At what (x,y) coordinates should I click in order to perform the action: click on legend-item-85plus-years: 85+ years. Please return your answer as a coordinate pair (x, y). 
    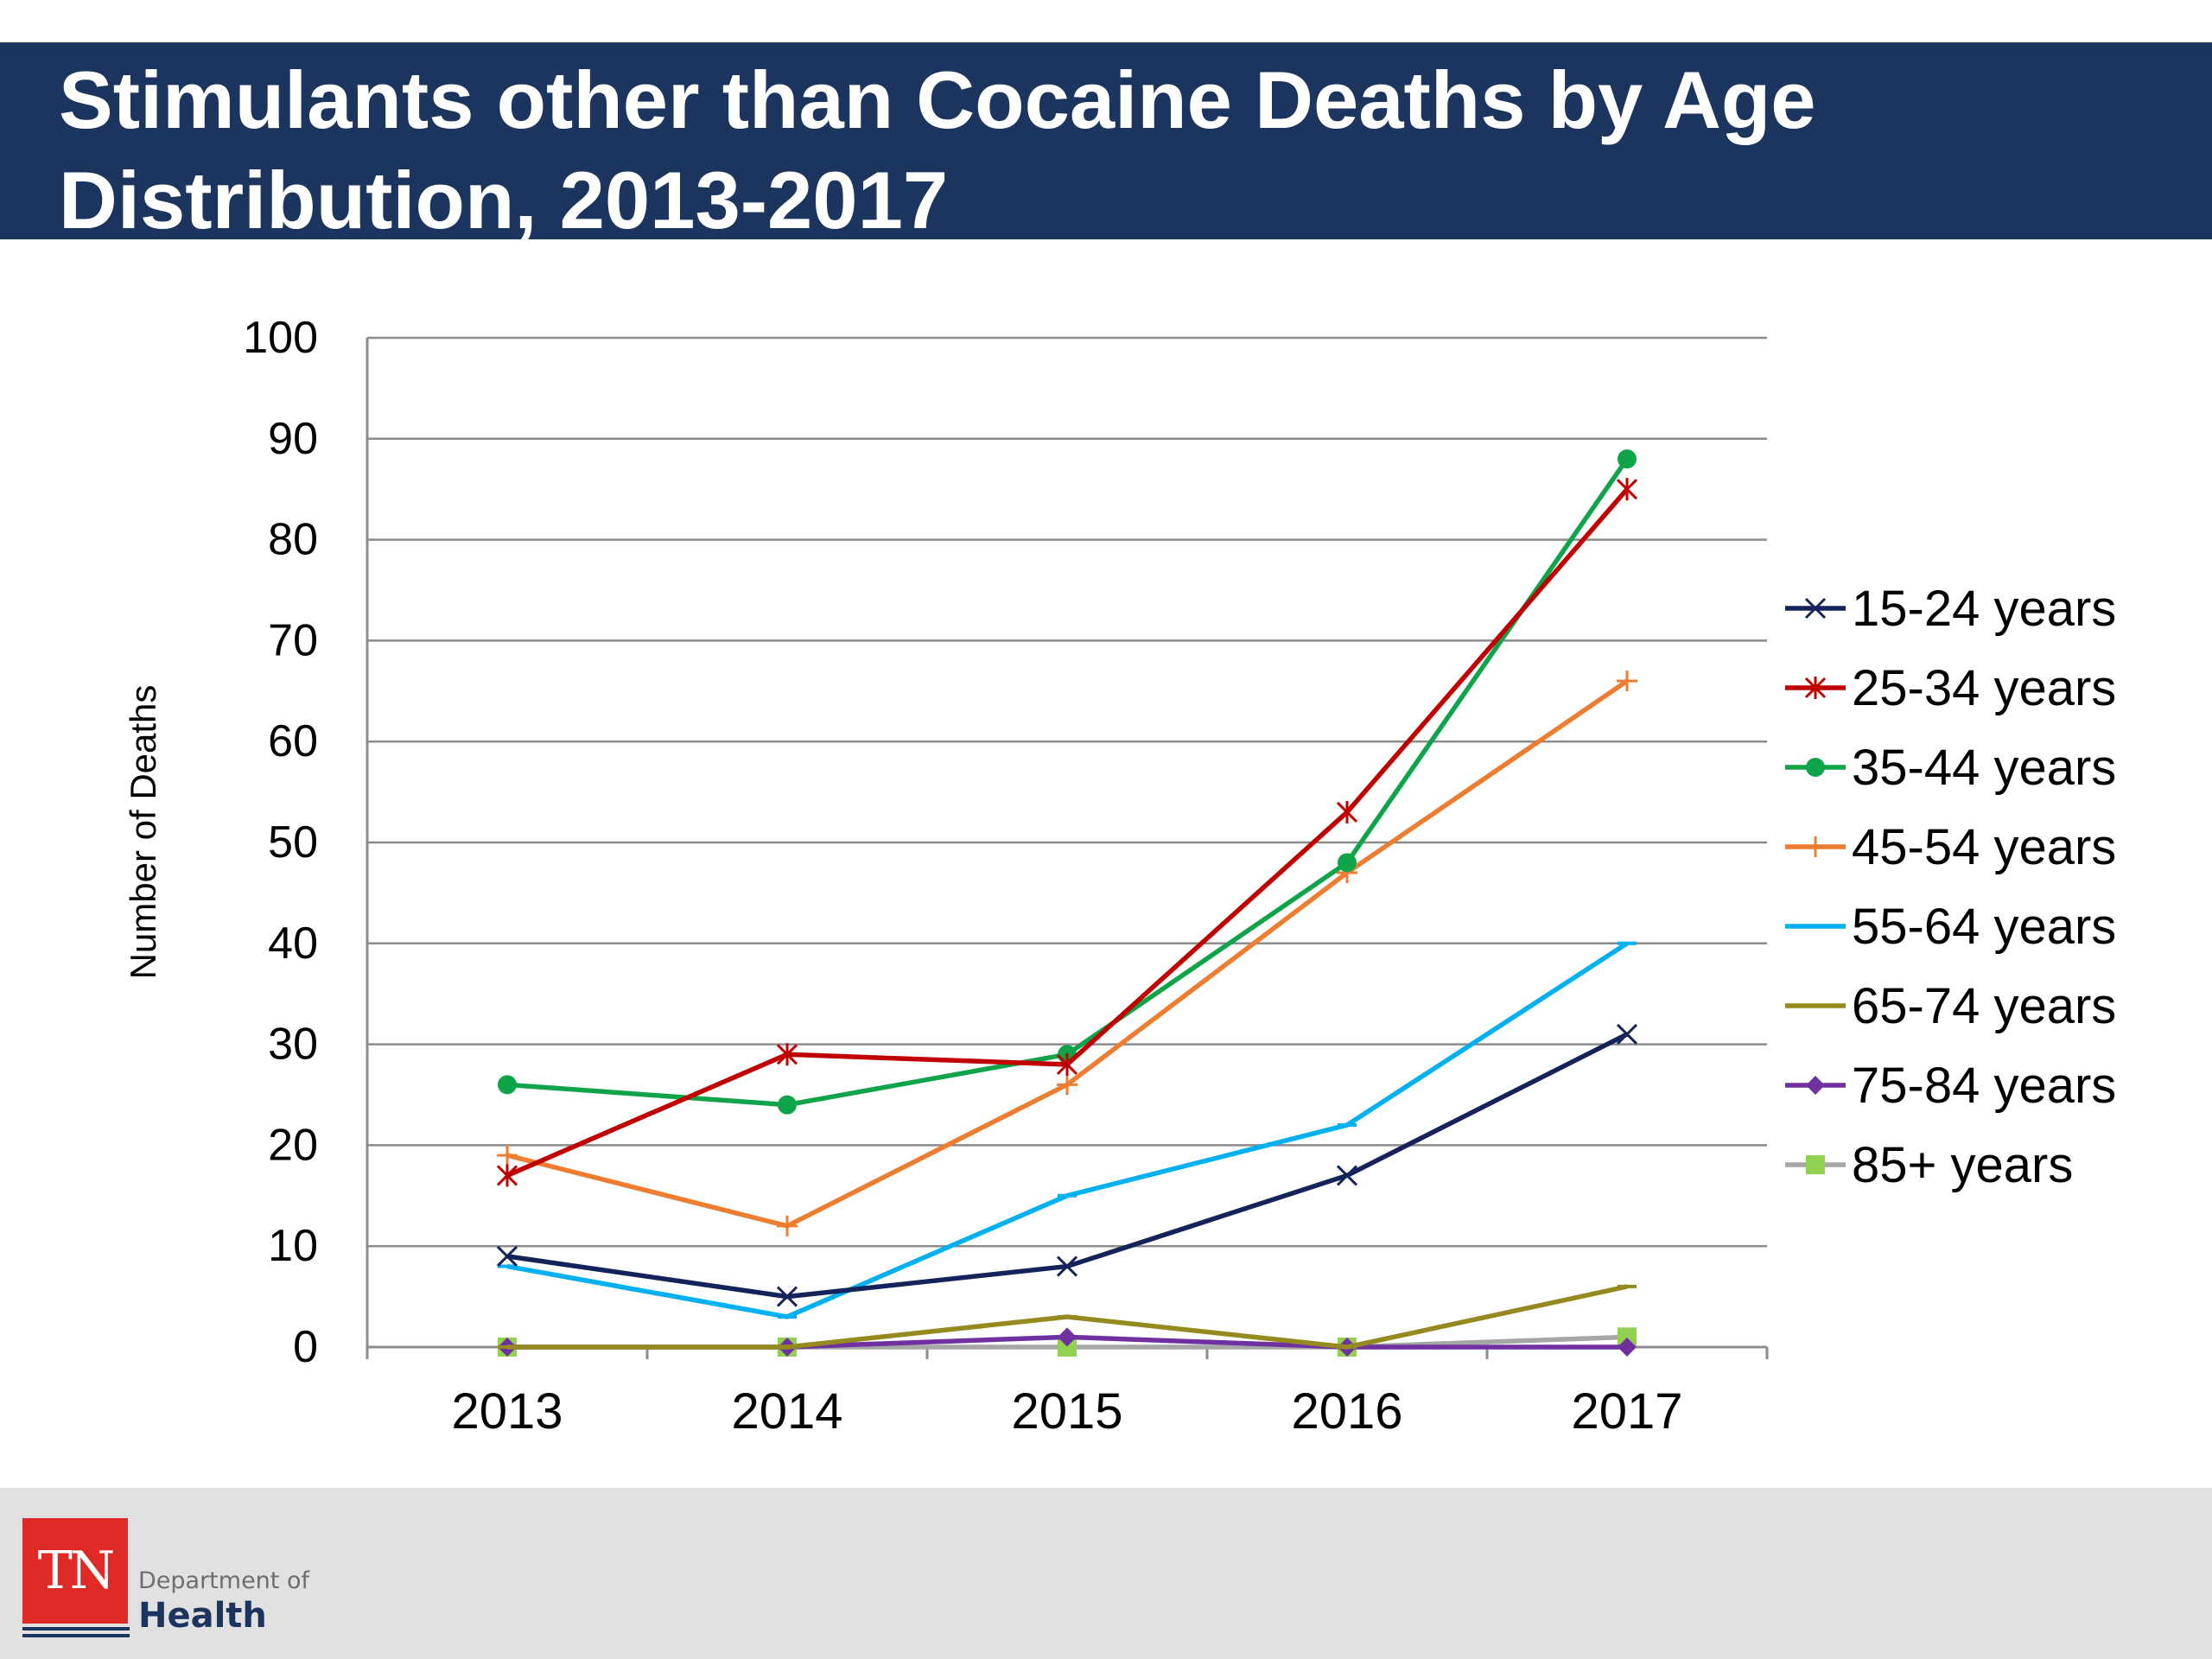
    Looking at the image, I should click on (1929, 1165).